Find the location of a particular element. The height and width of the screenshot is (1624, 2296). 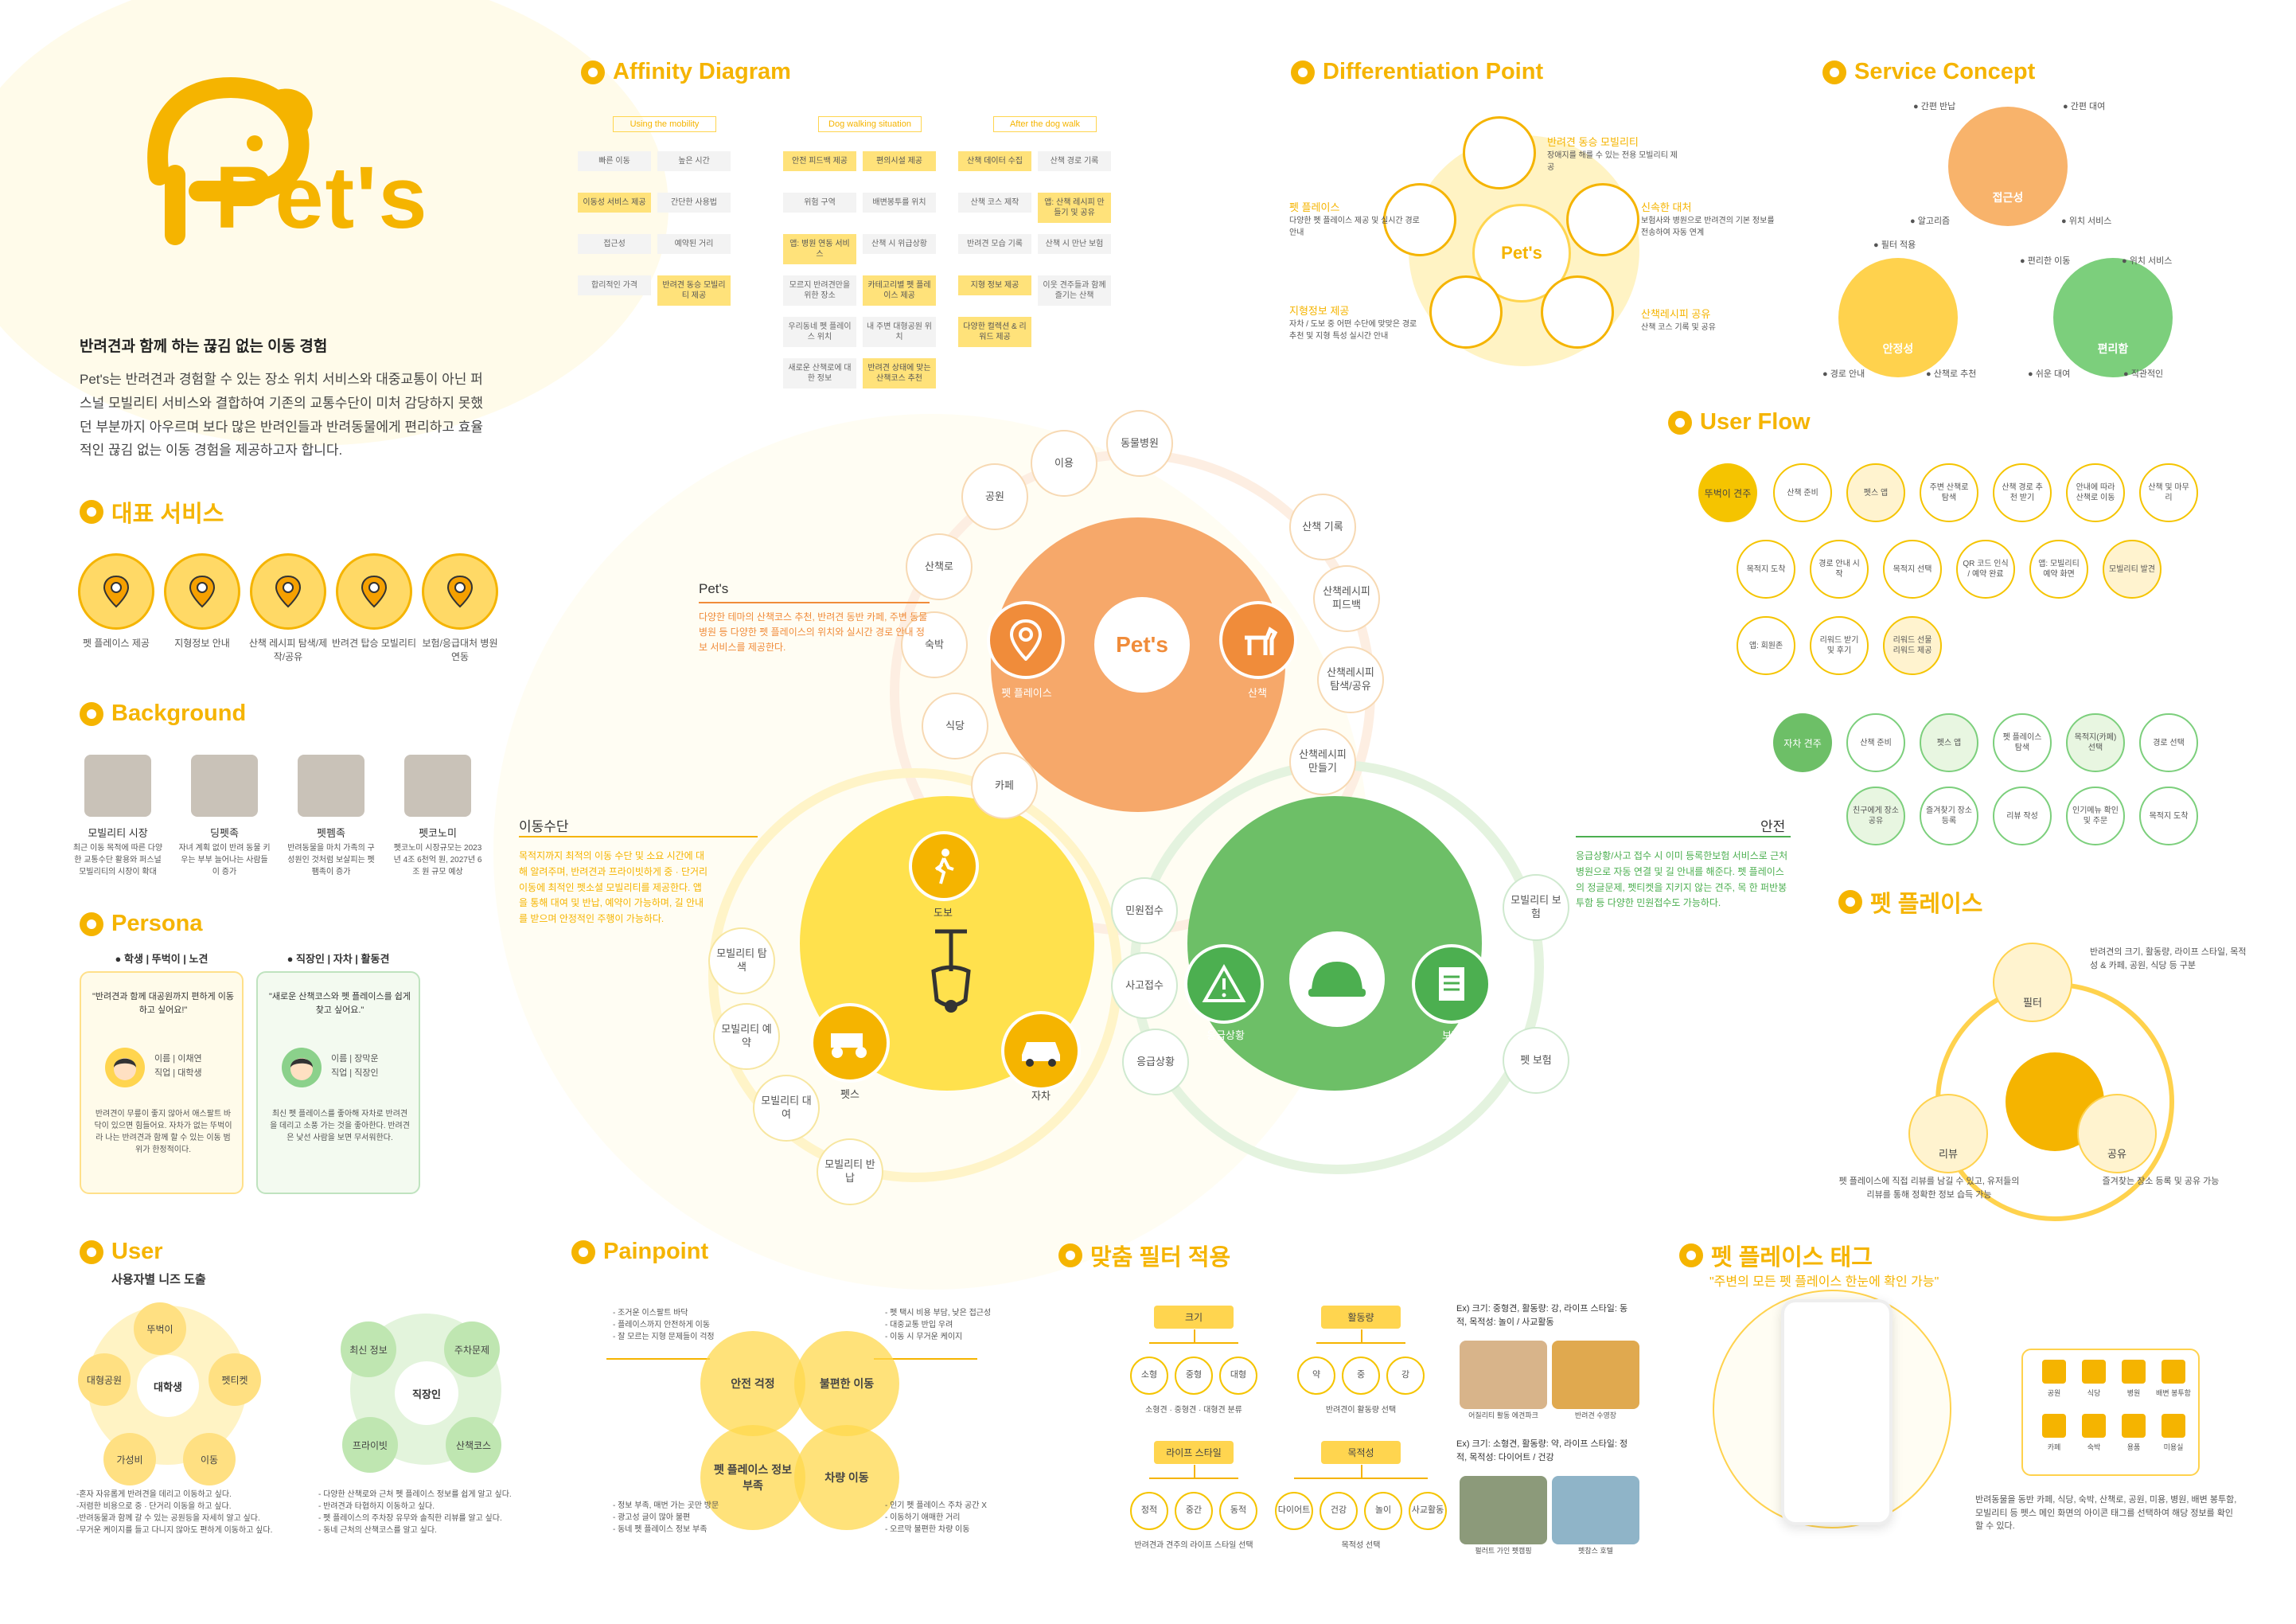

green-node: 사고접수 is located at coordinates (1144, 985).